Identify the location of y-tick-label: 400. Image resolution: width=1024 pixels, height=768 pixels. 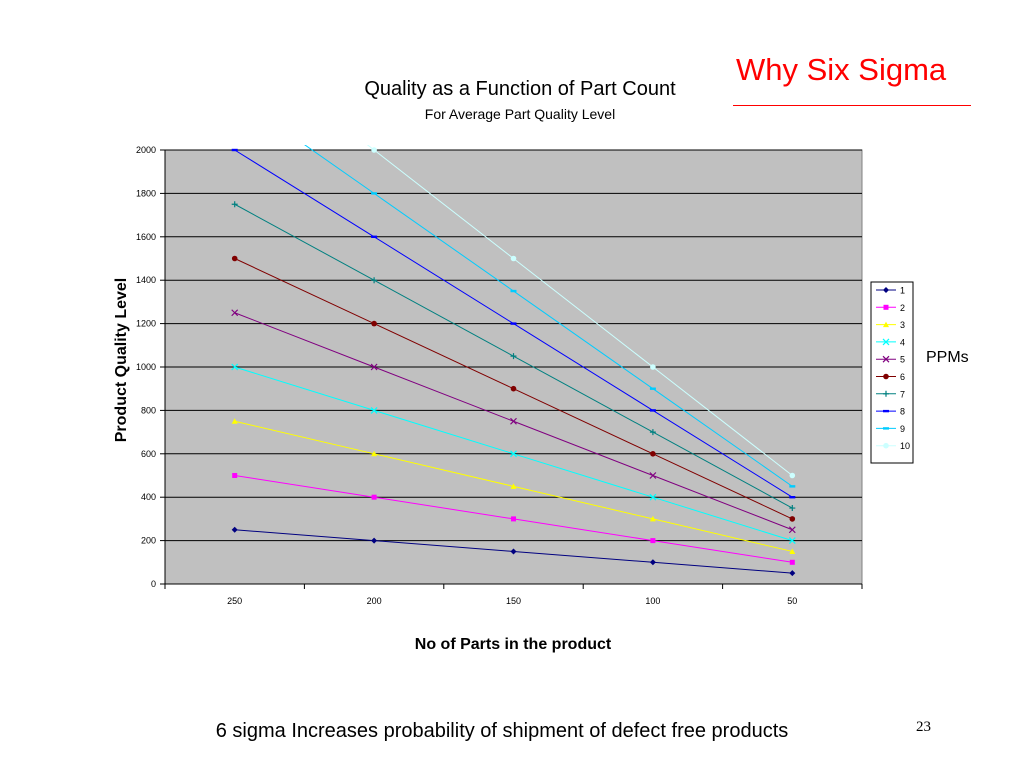
(148, 497).